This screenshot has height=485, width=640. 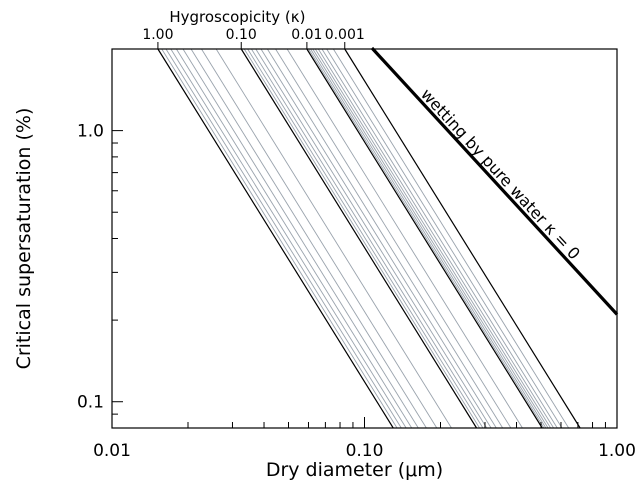 I want to click on x-tick-label: 0.01, so click(x=112, y=451).